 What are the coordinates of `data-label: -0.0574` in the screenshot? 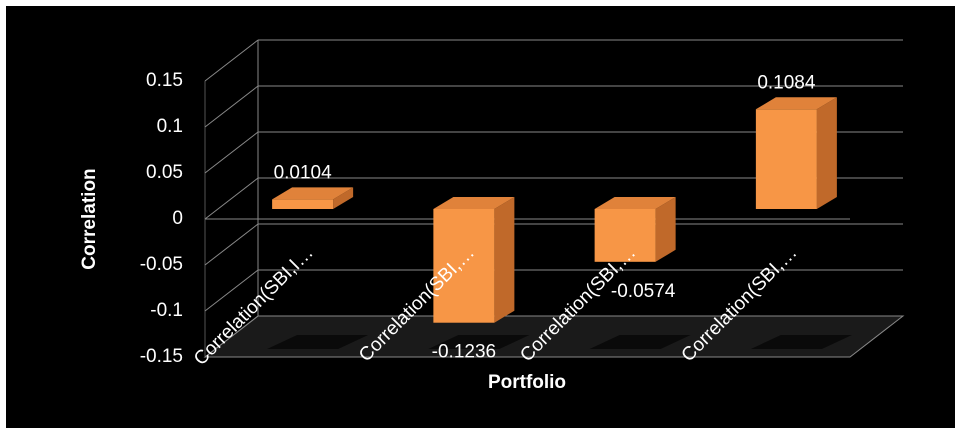 It's located at (643, 291).